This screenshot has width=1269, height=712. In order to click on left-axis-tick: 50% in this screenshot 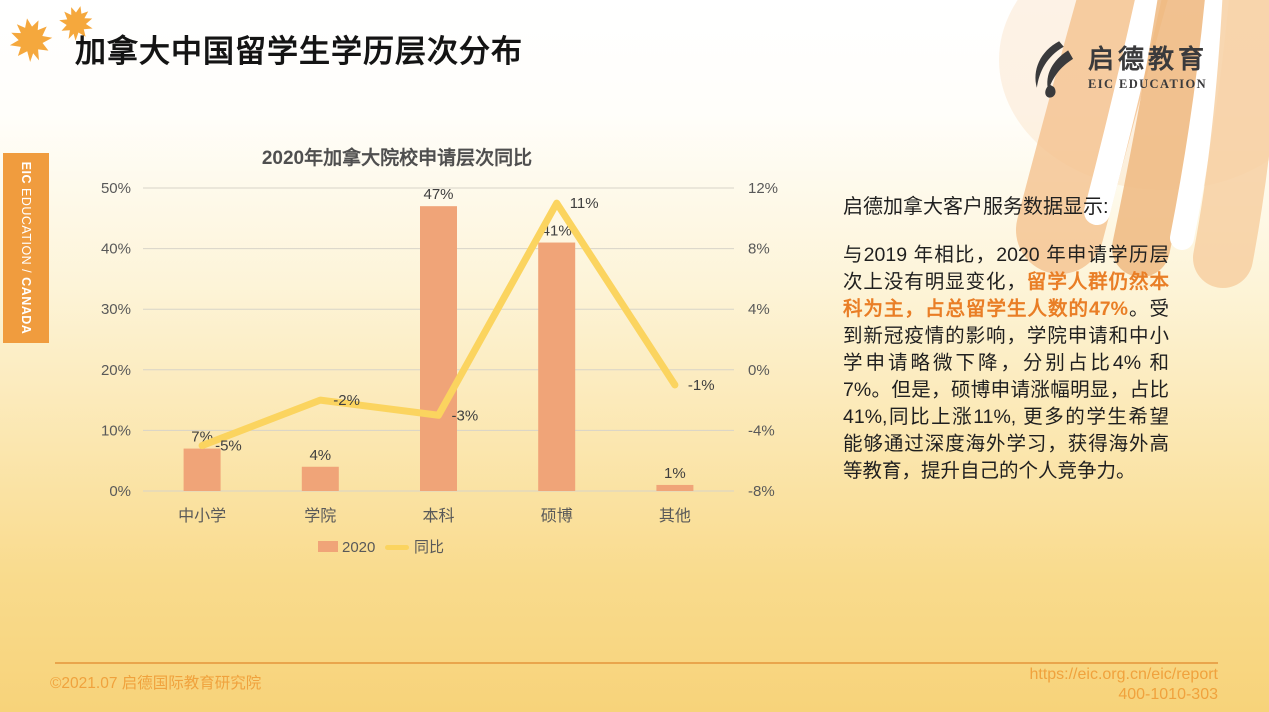, I will do `click(116, 188)`.